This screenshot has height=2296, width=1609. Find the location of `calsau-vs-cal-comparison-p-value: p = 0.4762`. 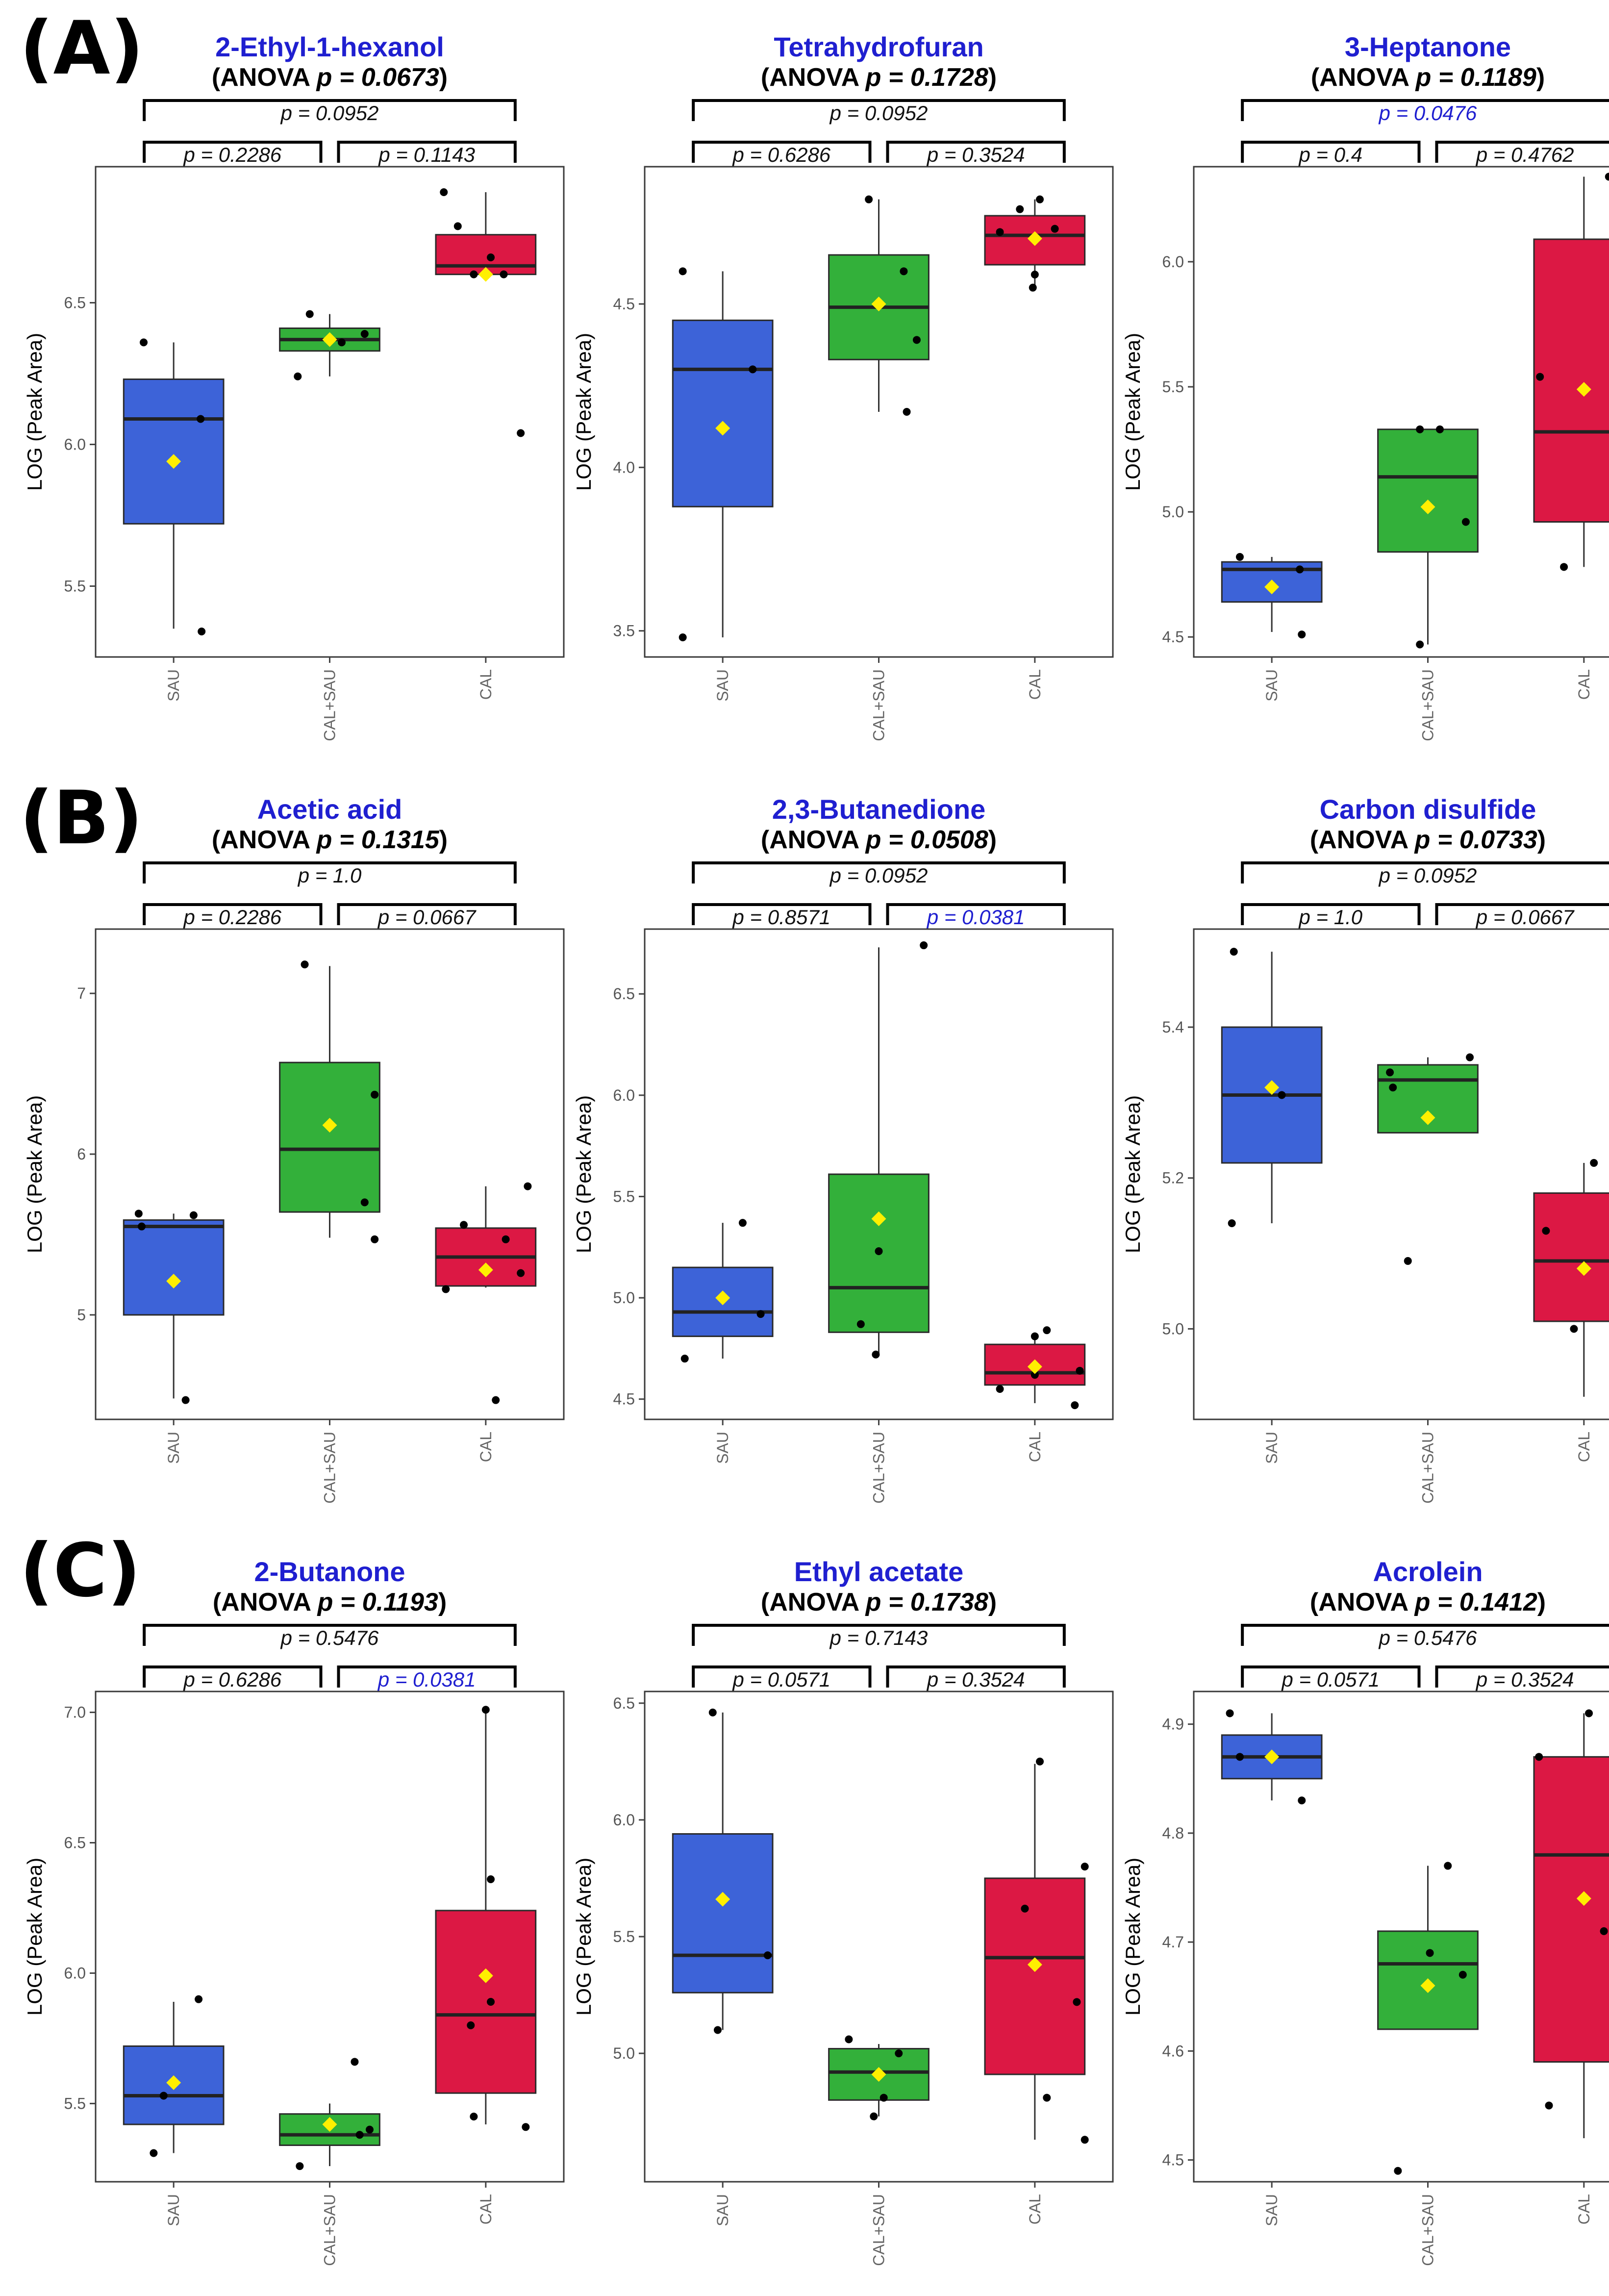

calsau-vs-cal-comparison-p-value: p = 0.4762 is located at coordinates (1525, 154).